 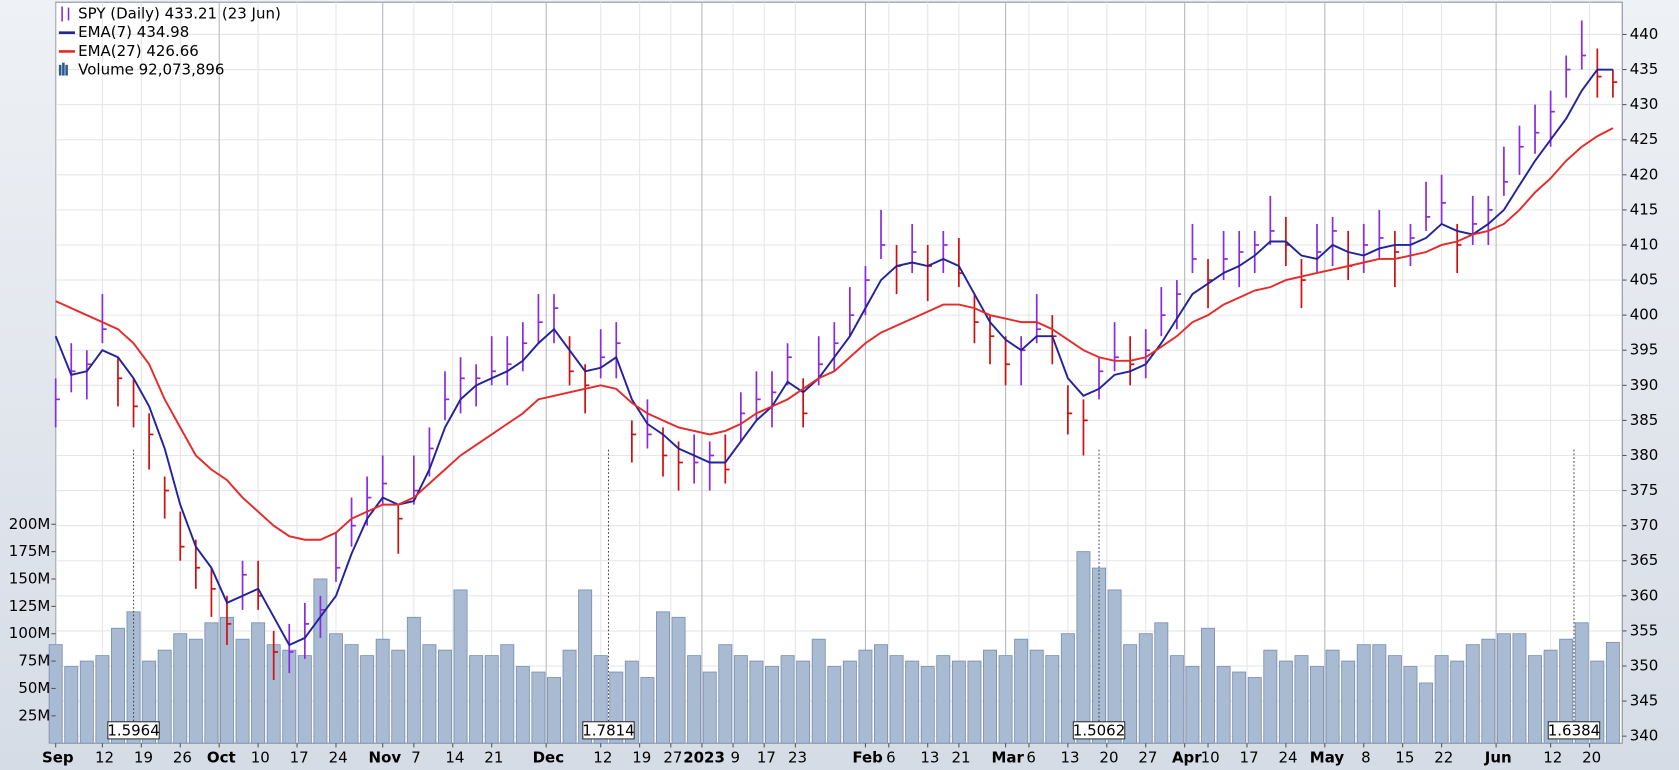 I want to click on y-tick-label: 420, so click(x=1644, y=174).